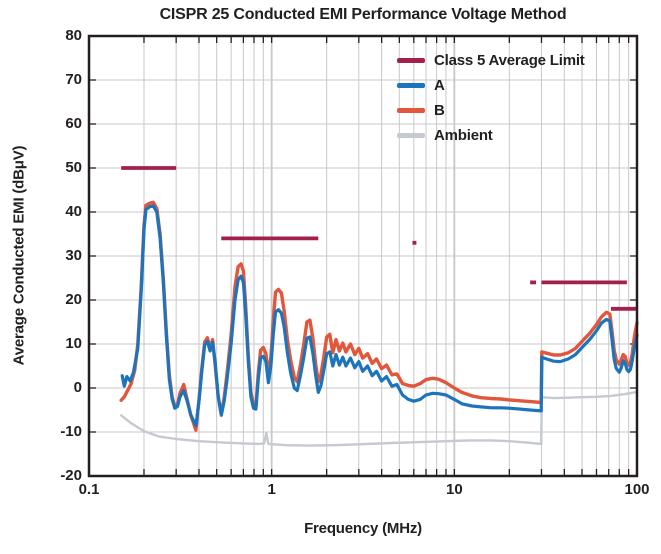  I want to click on x-tick-label: 10, so click(454, 489).